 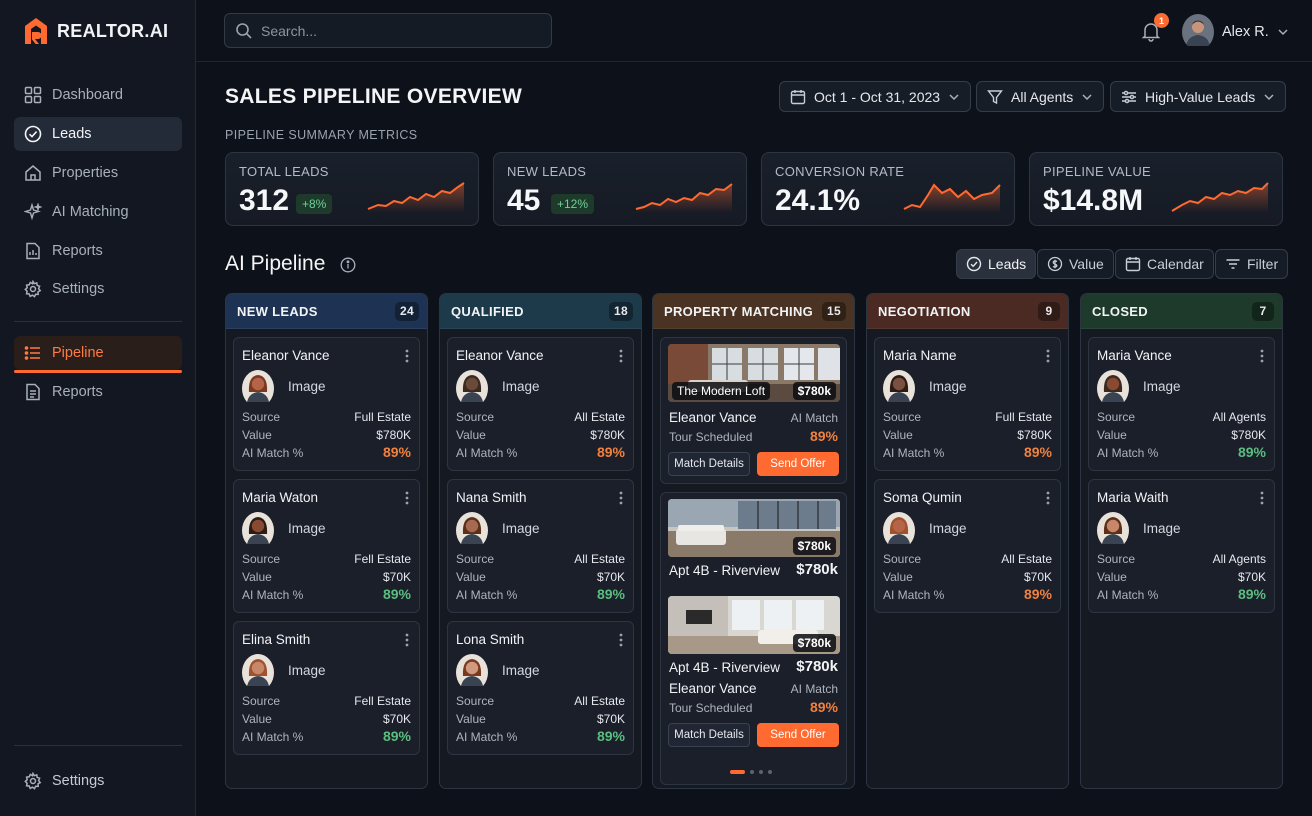 What do you see at coordinates (98, 134) in the screenshot?
I see `sidebar-item-leads: Leads` at bounding box center [98, 134].